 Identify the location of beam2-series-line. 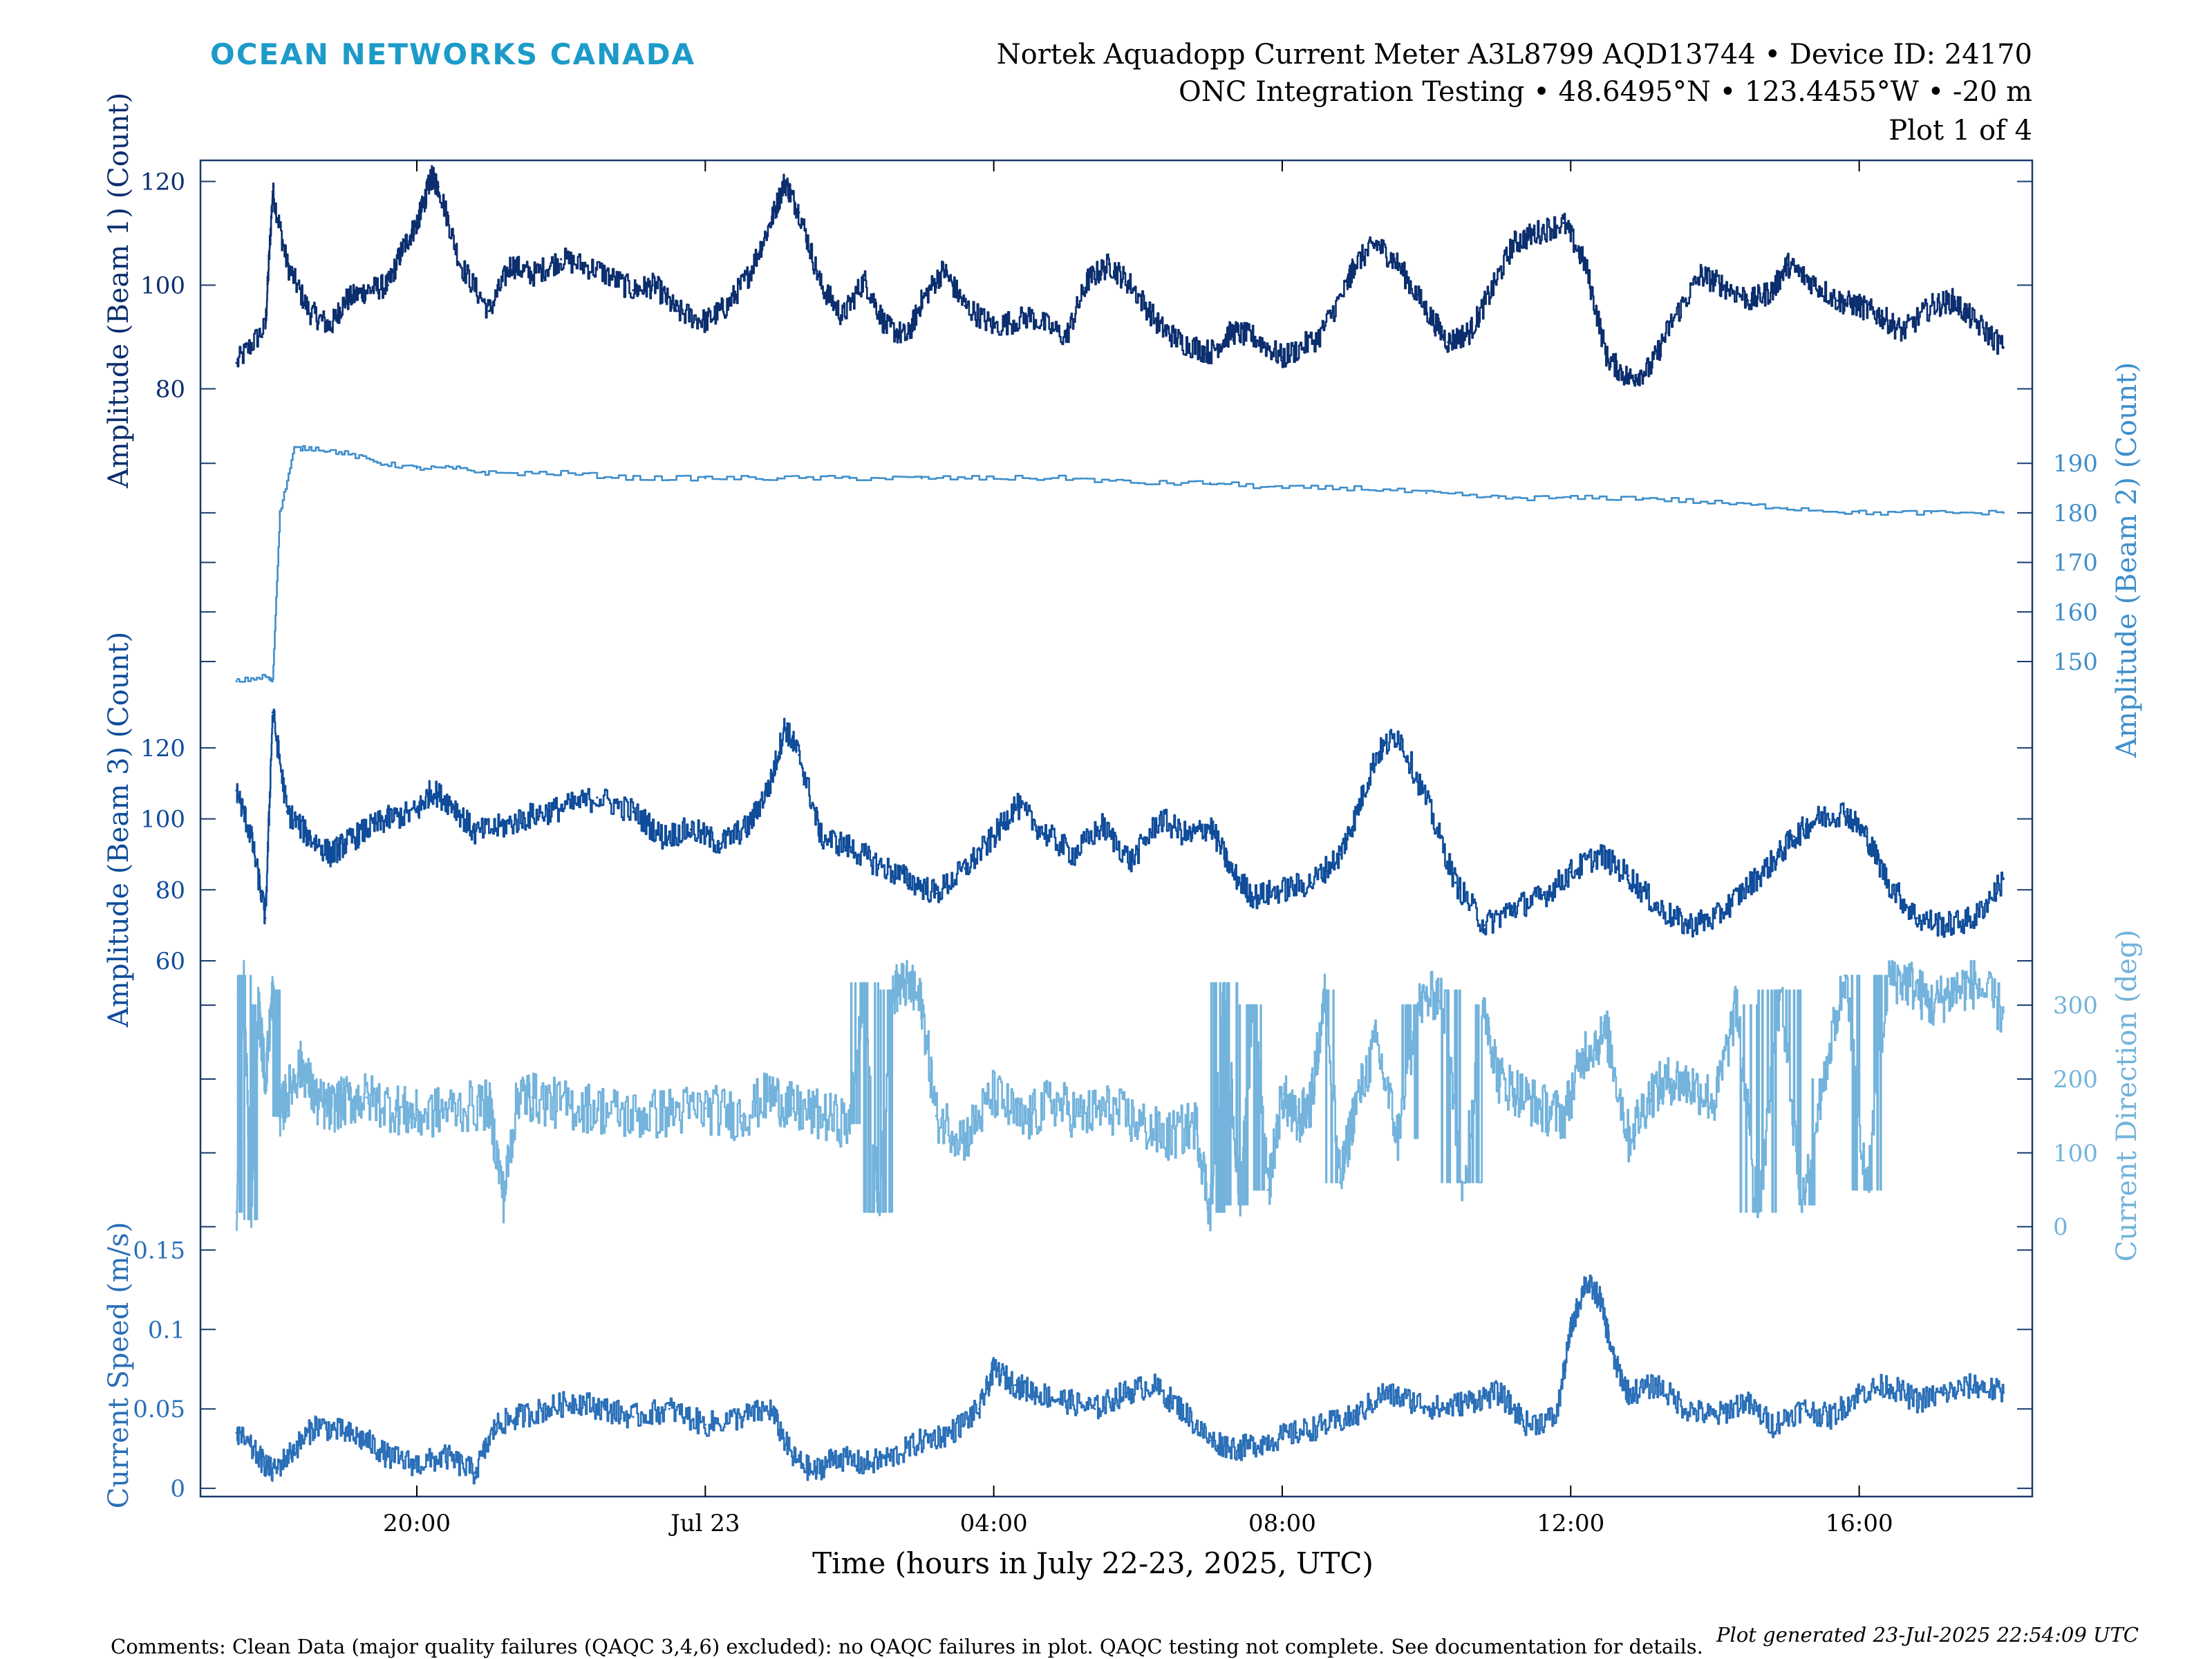
(1120, 563).